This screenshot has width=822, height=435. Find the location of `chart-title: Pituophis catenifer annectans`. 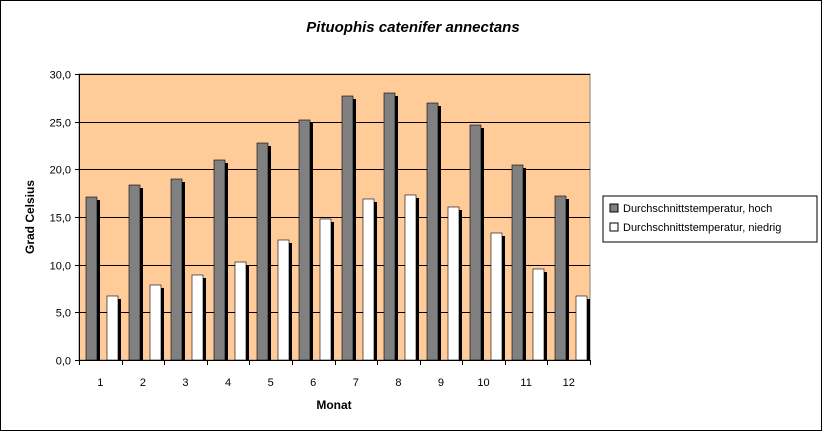

chart-title: Pituophis catenifer annectans is located at coordinates (412, 27).